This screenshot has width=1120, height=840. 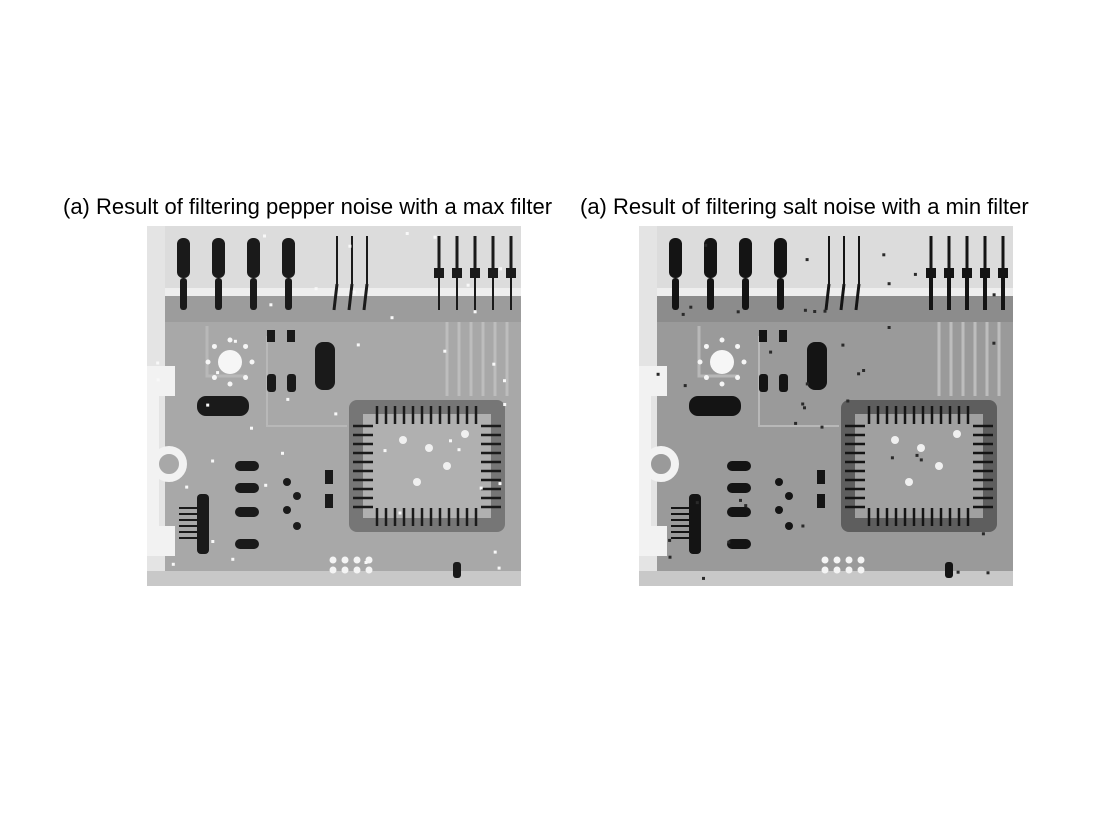 I want to click on panel-a-image, so click(x=334, y=406).